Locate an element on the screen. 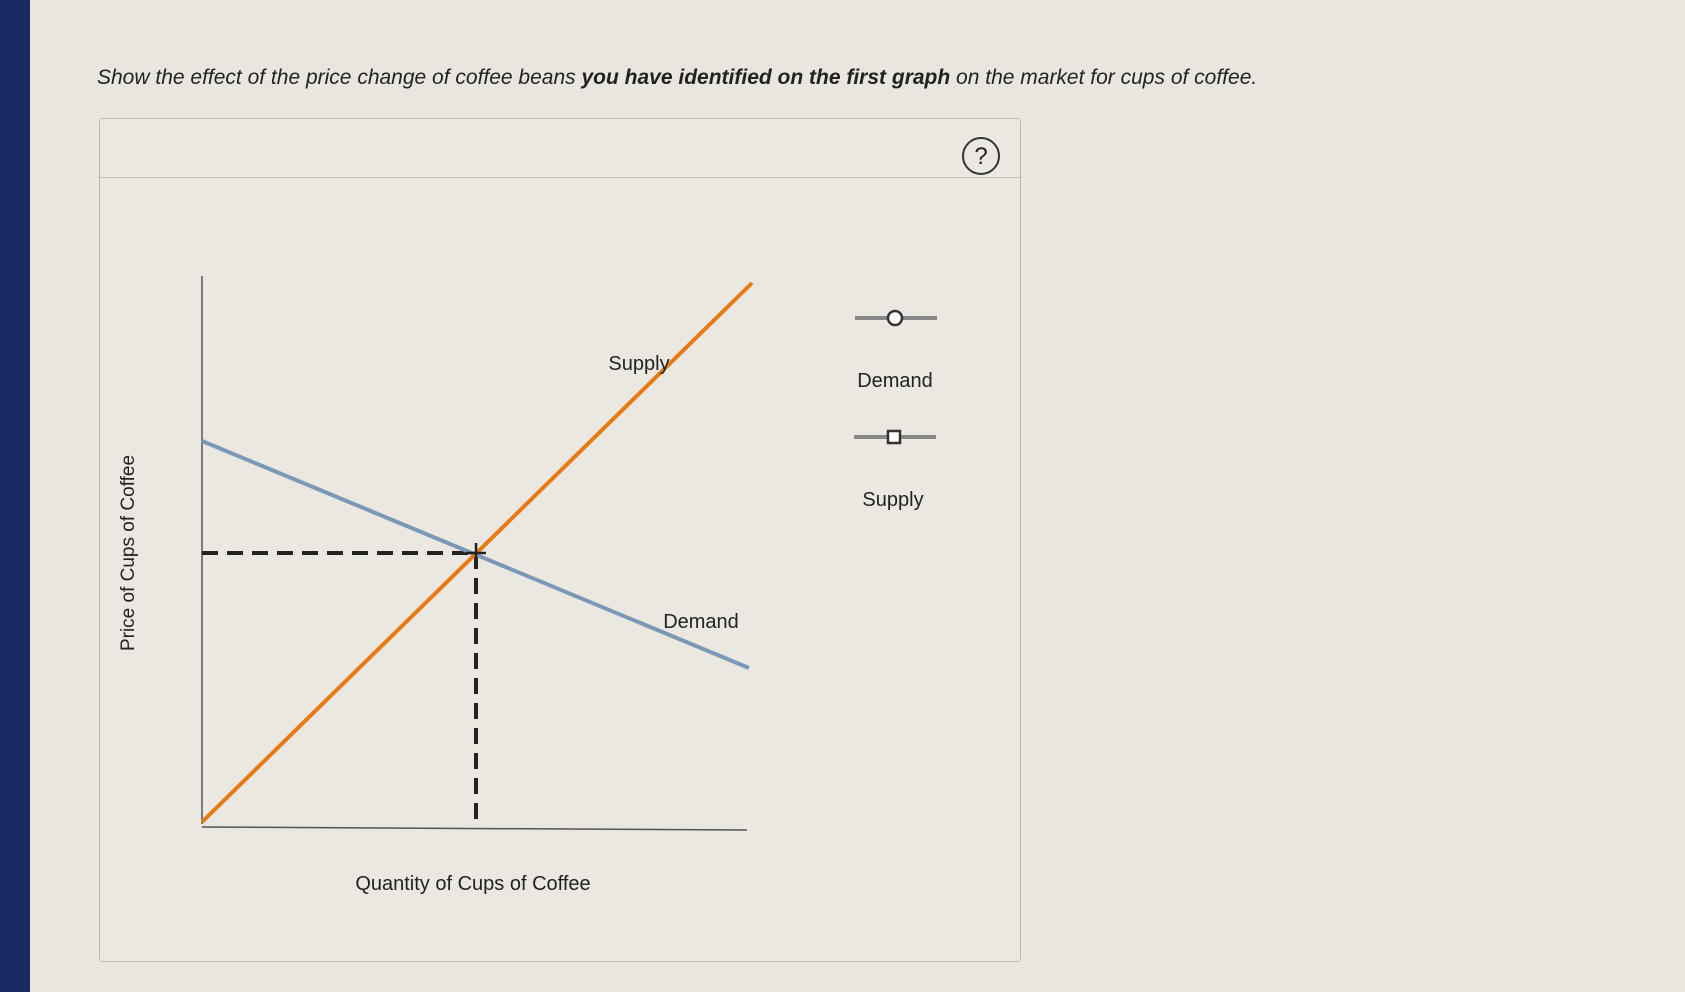 The width and height of the screenshot is (1685, 992). x-axis is located at coordinates (474, 828).